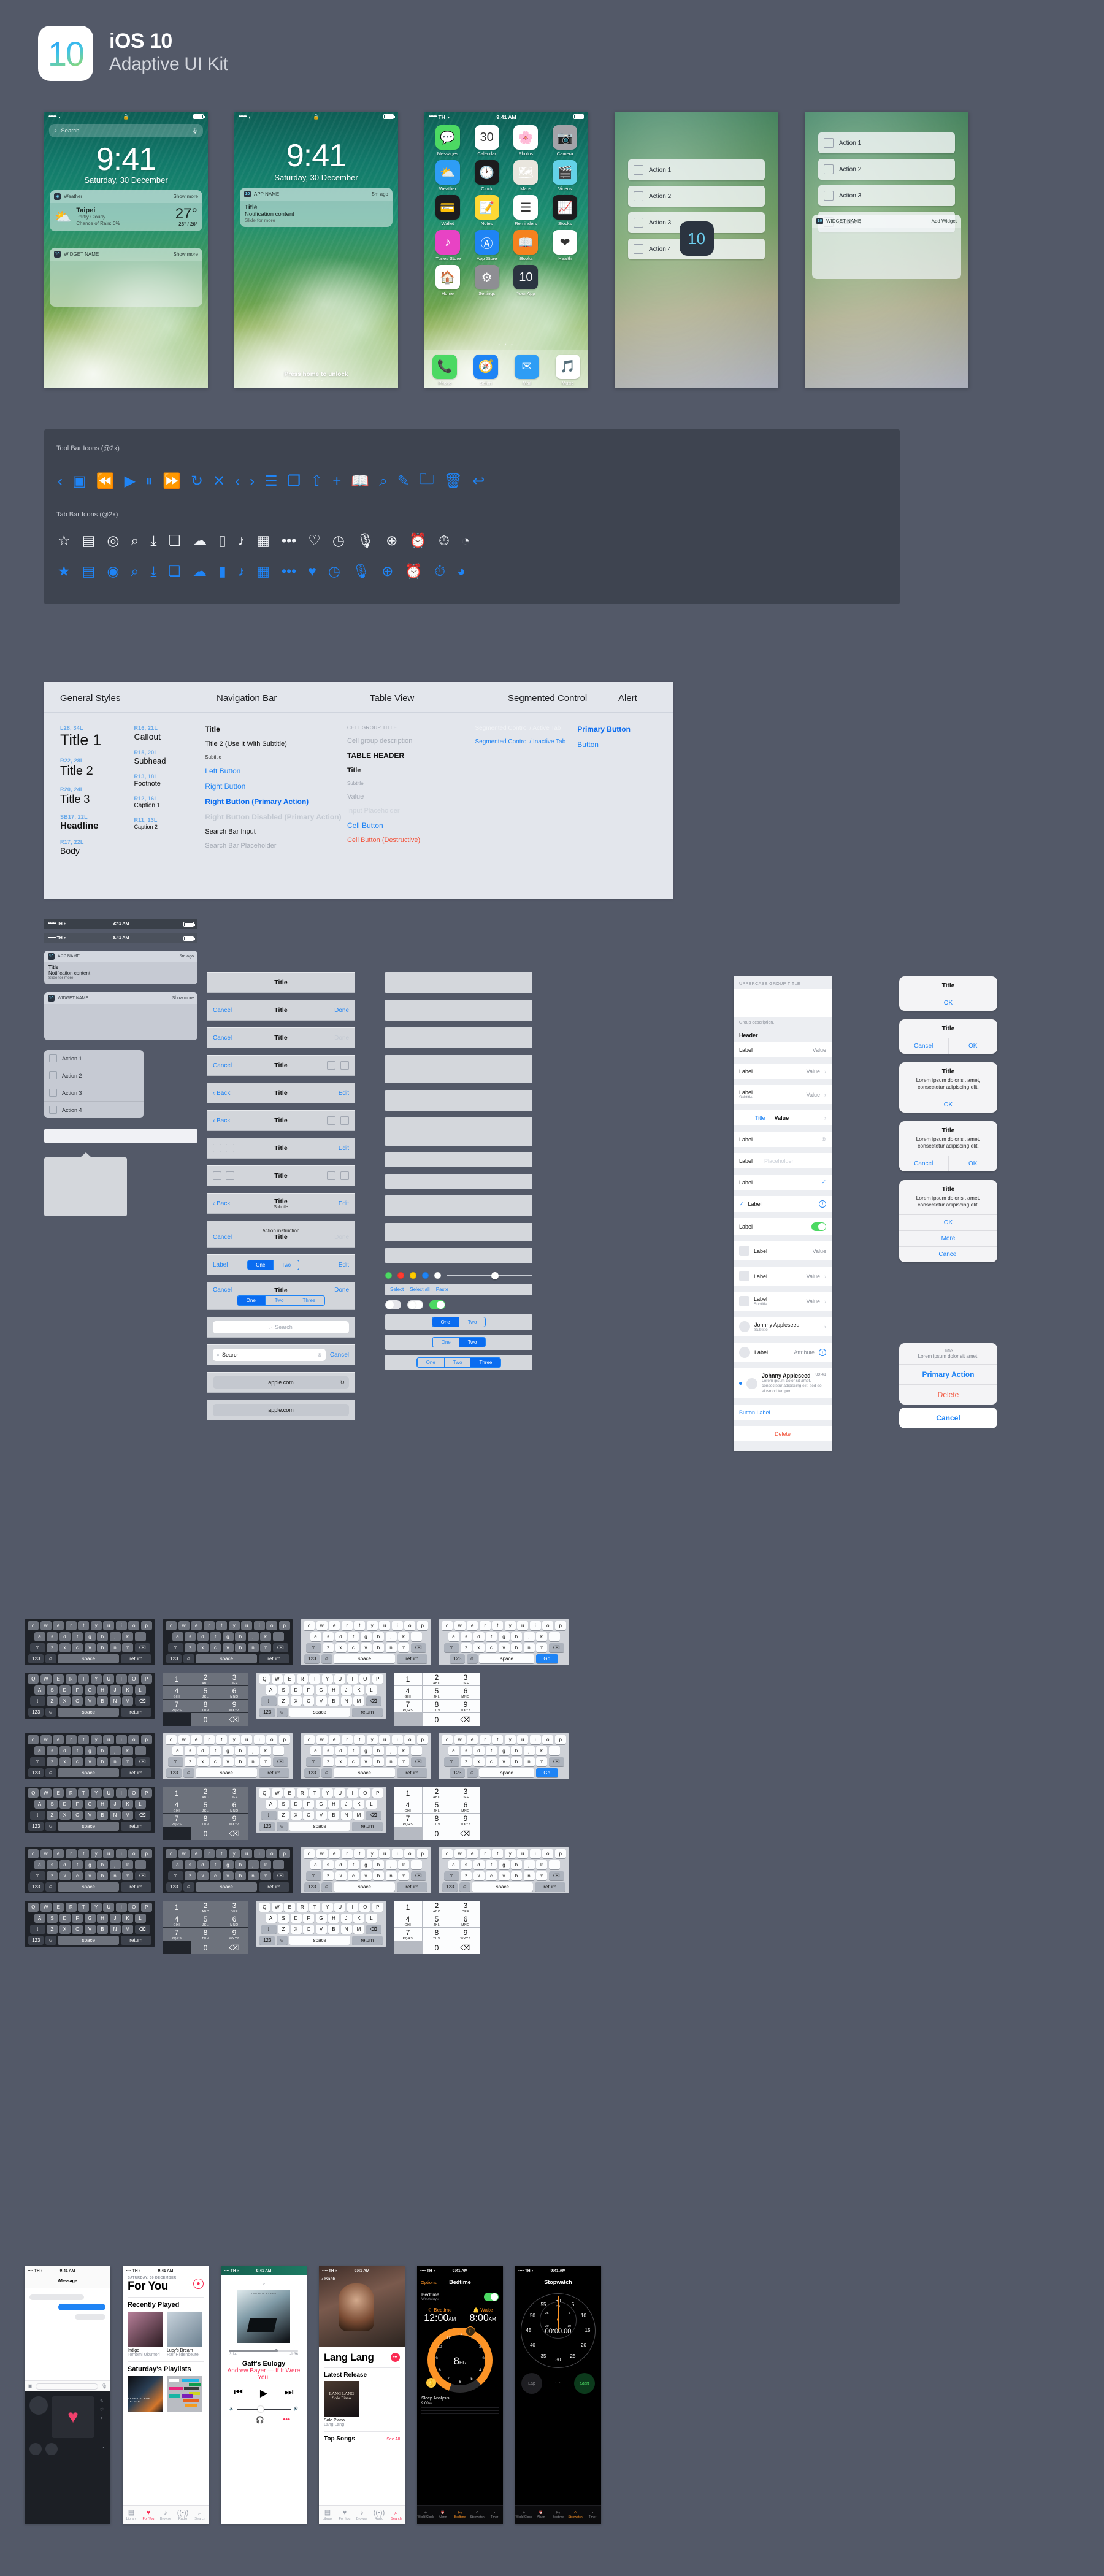 The image size is (1104, 2576). What do you see at coordinates (284, 1853) in the screenshot?
I see `key-p: p` at bounding box center [284, 1853].